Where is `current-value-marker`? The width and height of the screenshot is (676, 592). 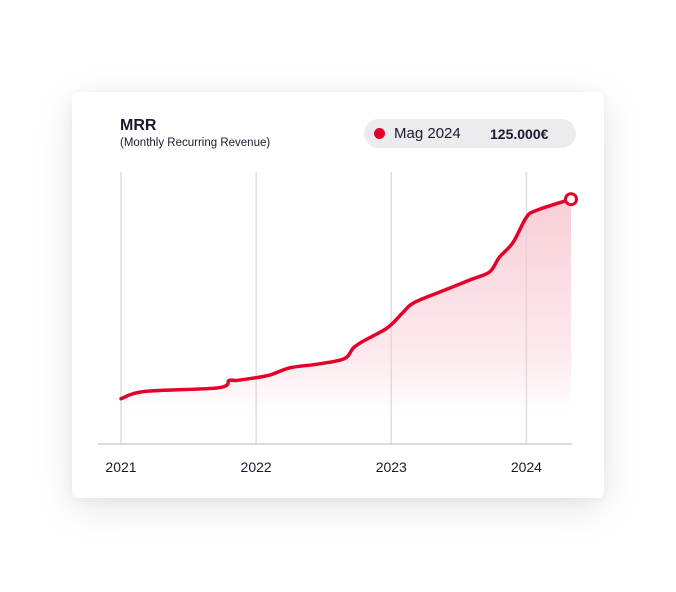
current-value-marker is located at coordinates (571, 199).